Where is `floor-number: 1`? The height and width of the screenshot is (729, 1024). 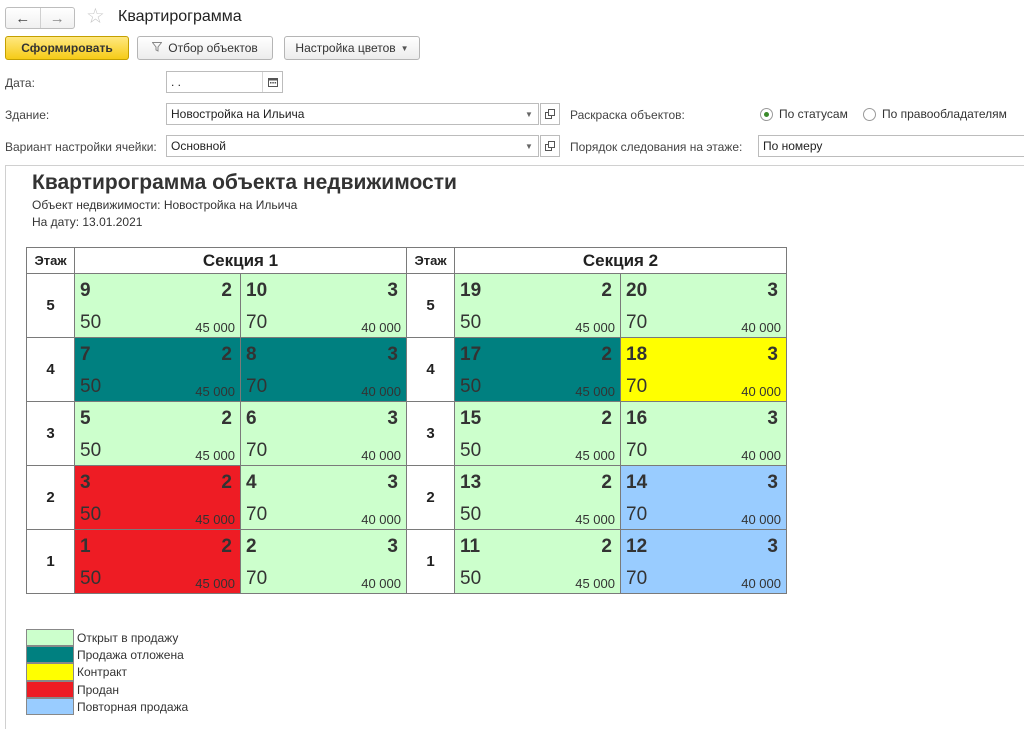 floor-number: 1 is located at coordinates (50, 561).